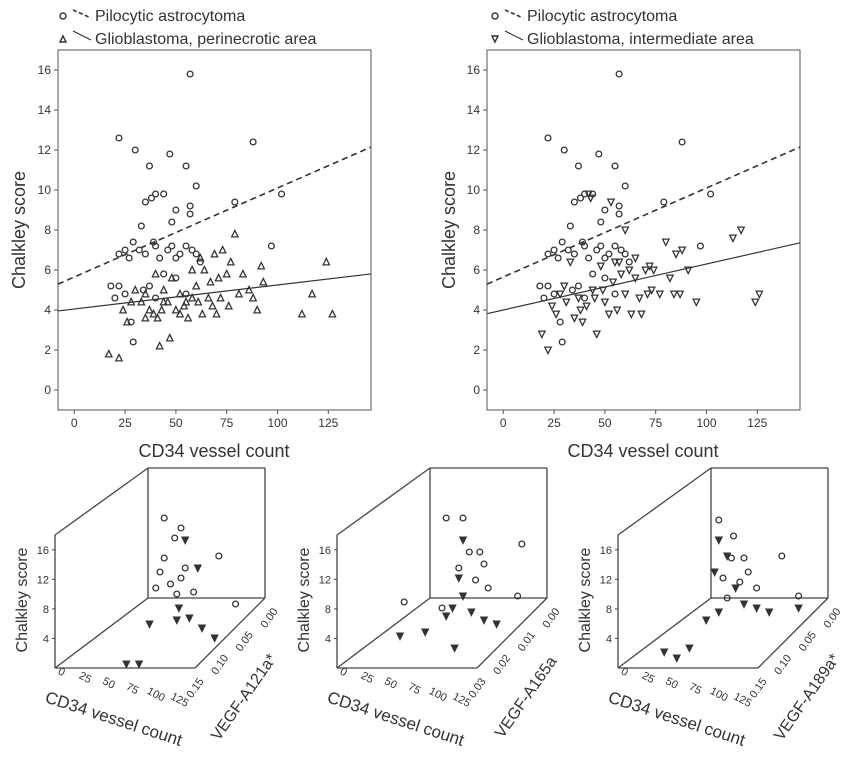 The image size is (845, 758). I want to click on x-axis-label: CD34 vessel count, so click(213, 451).